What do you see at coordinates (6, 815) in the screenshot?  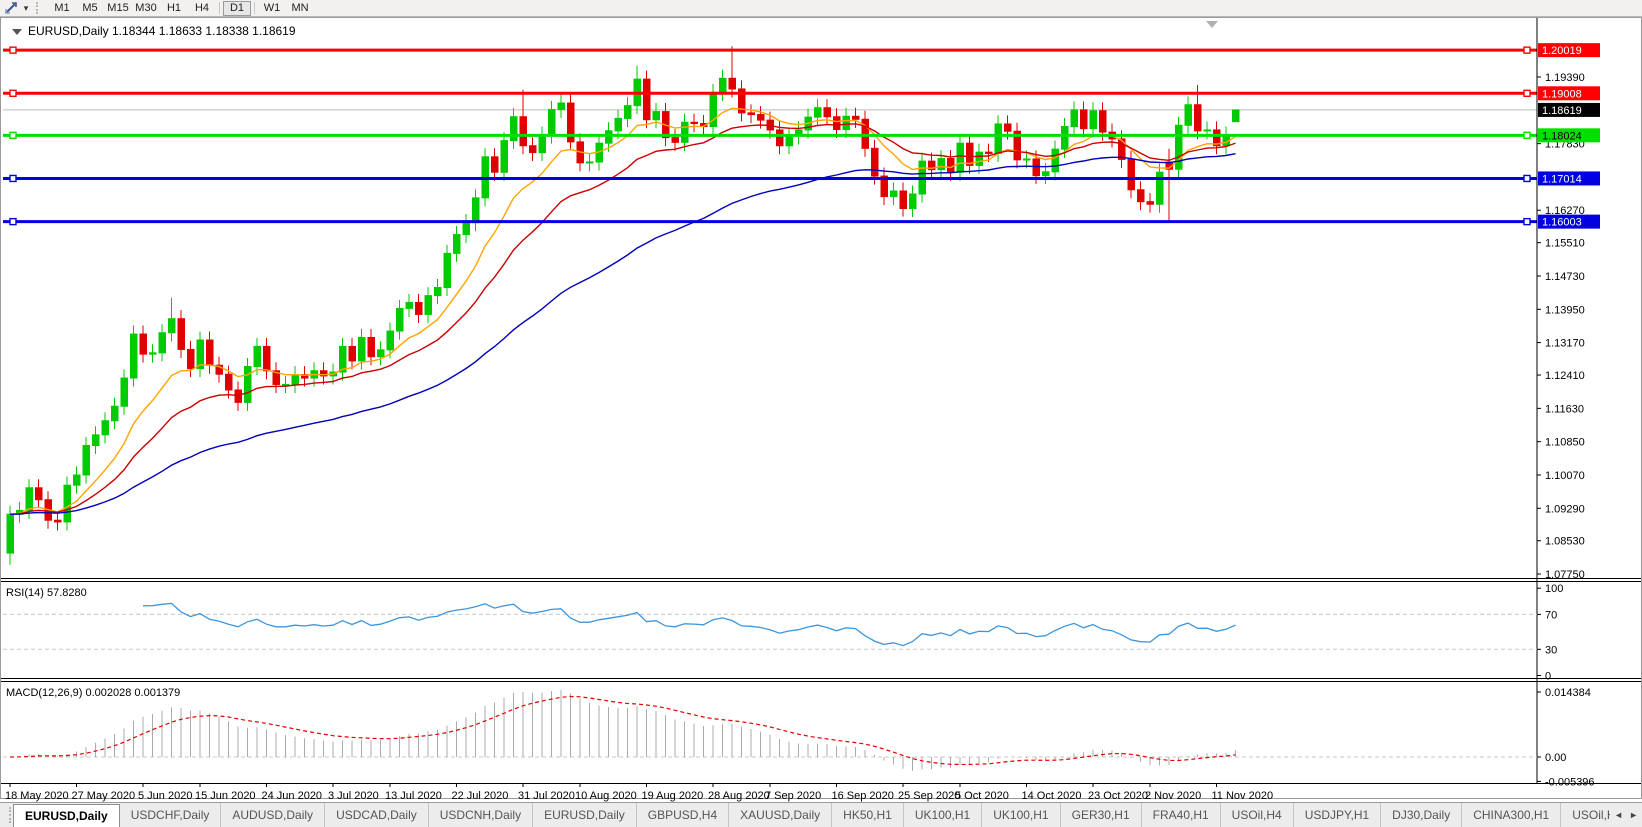 I see `tabbar-grip` at bounding box center [6, 815].